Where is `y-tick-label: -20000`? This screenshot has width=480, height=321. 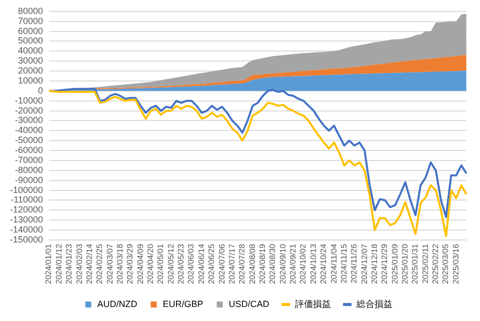 y-tick-label: -20000 is located at coordinates (29, 110).